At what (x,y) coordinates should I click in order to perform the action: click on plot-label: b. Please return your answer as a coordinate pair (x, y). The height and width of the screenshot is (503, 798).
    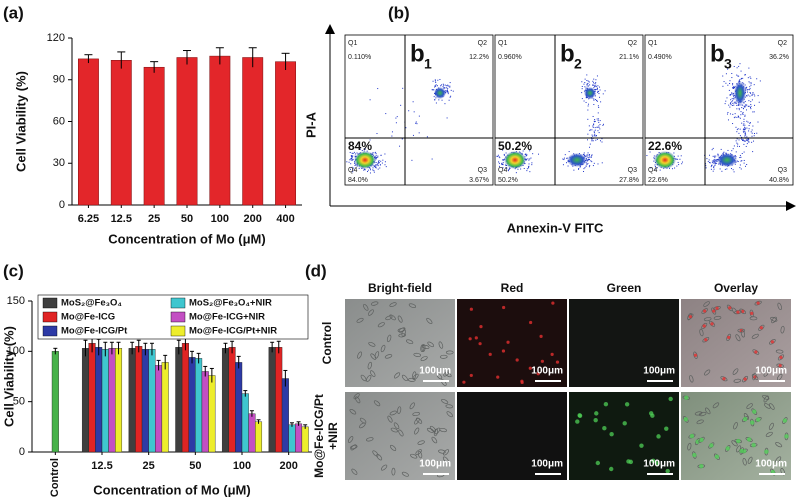
    Looking at the image, I should click on (417, 53).